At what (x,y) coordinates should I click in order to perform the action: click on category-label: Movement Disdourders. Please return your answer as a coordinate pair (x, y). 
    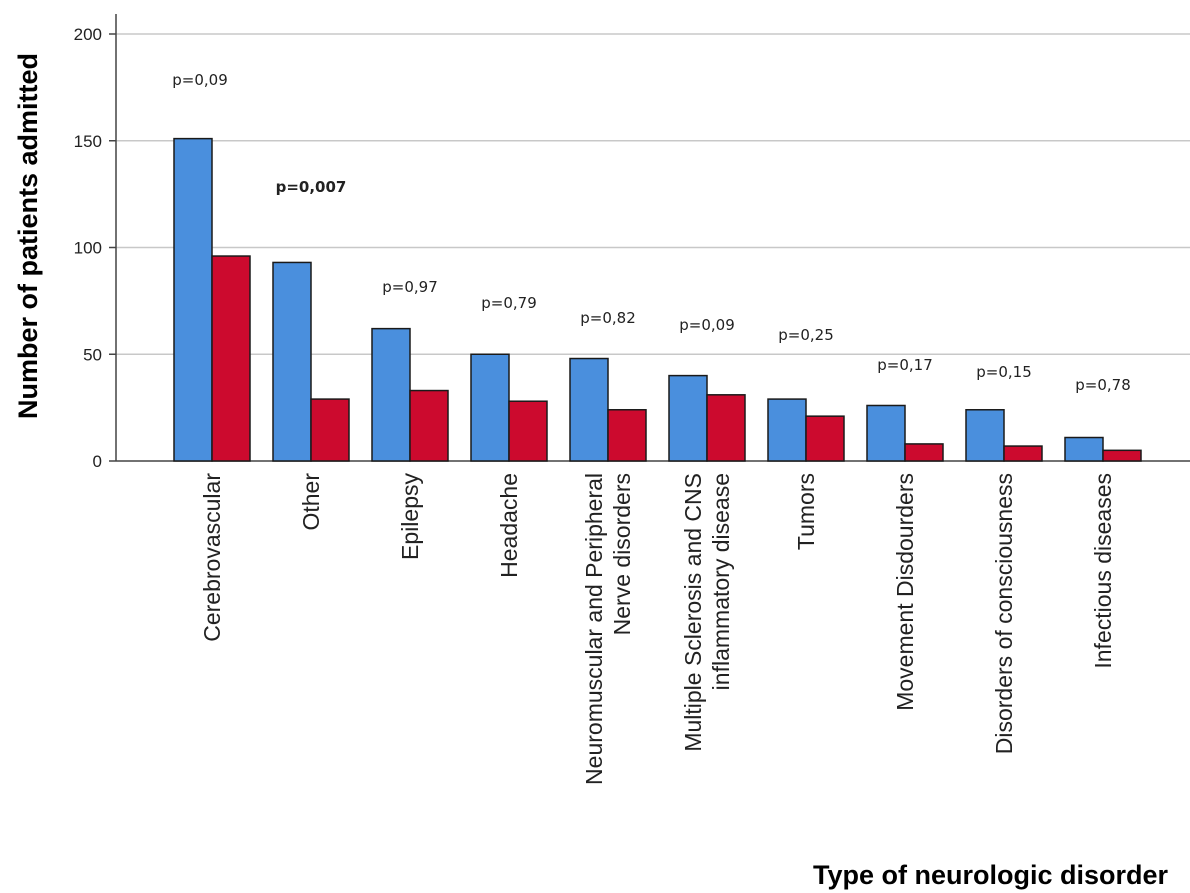
    Looking at the image, I should click on (905, 592).